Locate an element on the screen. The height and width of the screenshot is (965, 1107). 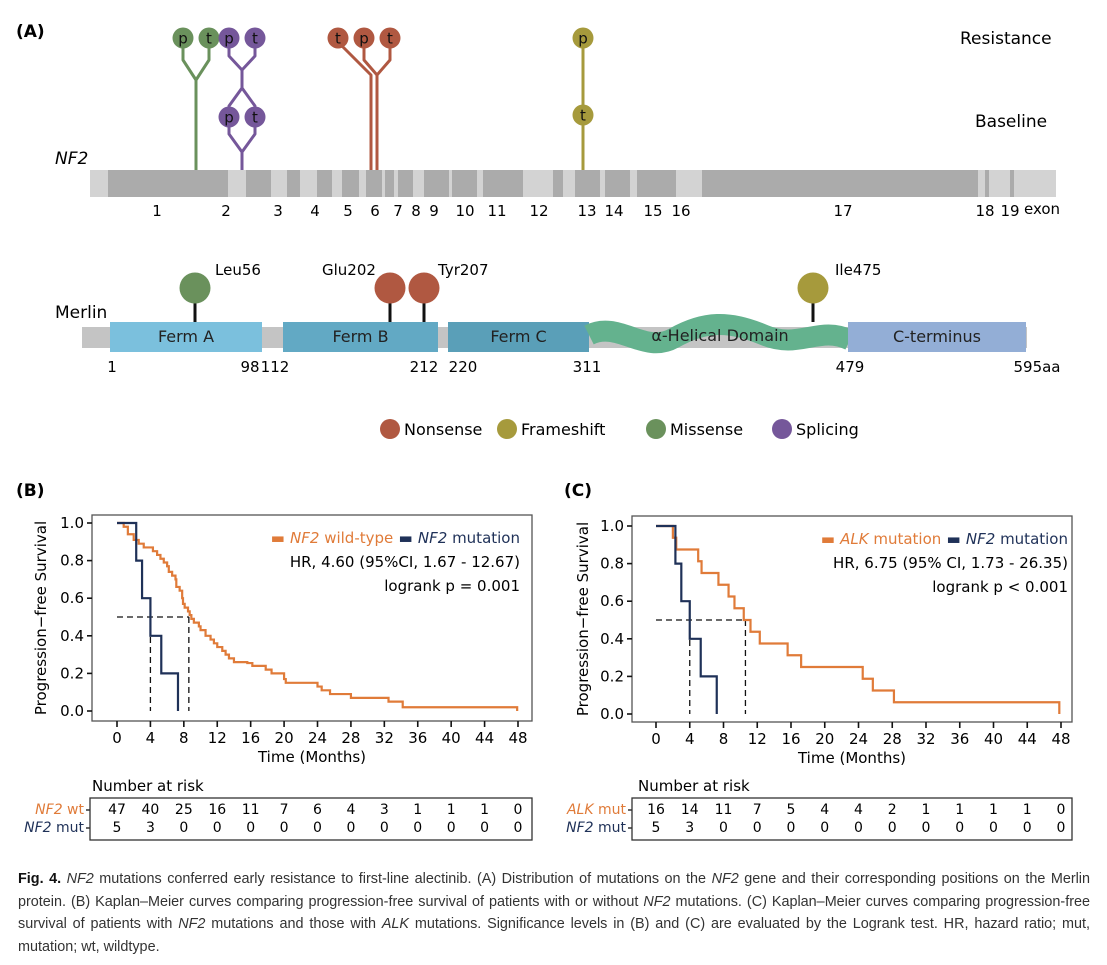
exon-axis-label: exon is located at coordinates (1042, 209).